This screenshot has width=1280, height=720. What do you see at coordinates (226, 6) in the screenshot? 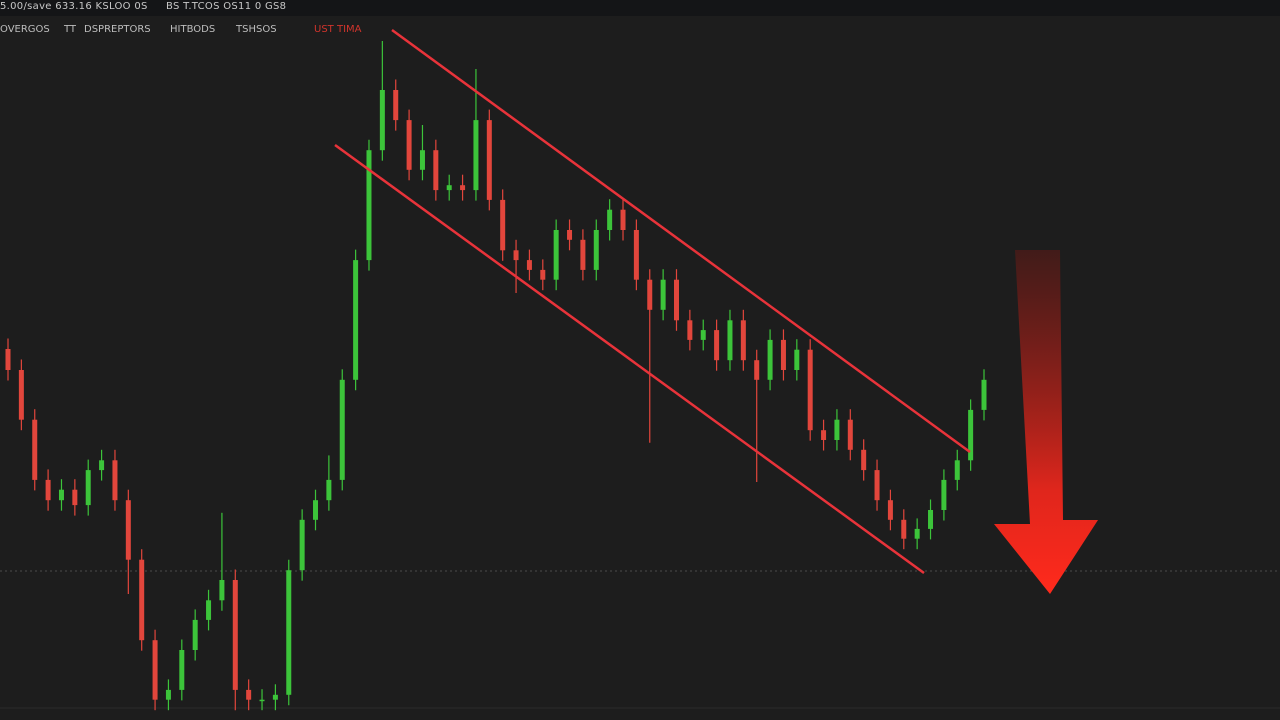
I see `ticker-info: BS T.TCOS OS11 0 GS8` at bounding box center [226, 6].